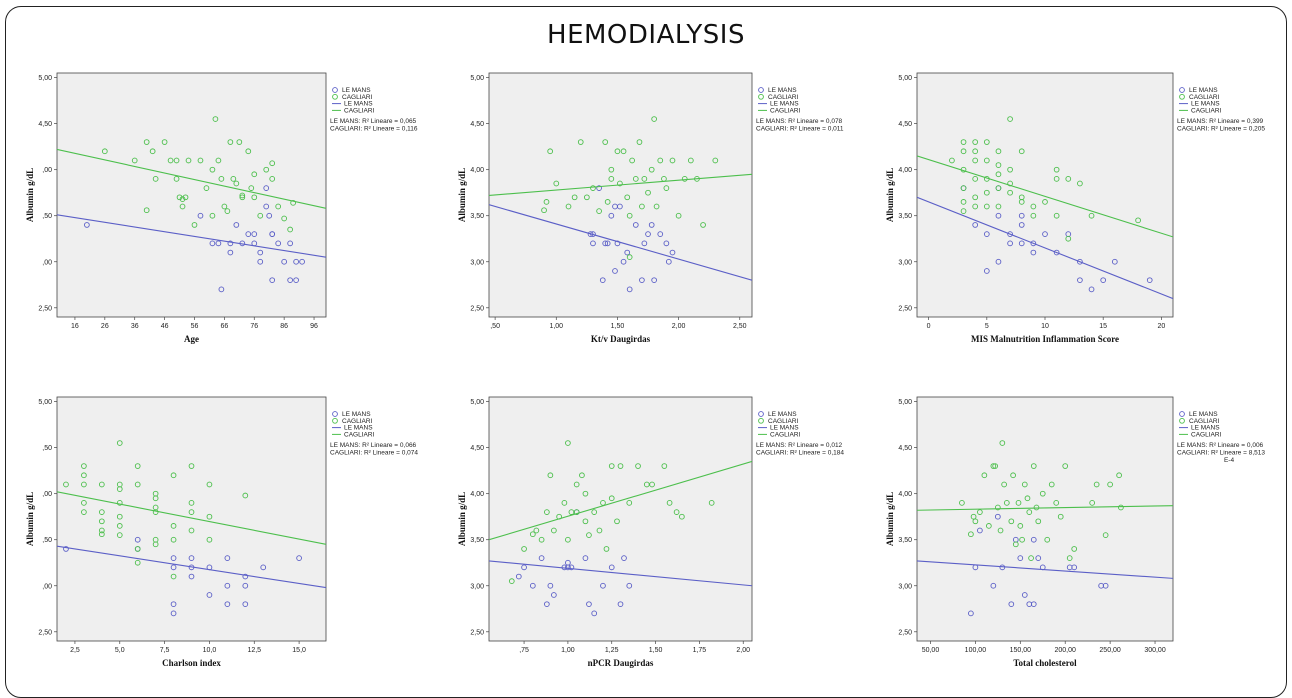  Describe the element at coordinates (191, 518) in the screenshot. I see `fit-line-cagliari` at that location.